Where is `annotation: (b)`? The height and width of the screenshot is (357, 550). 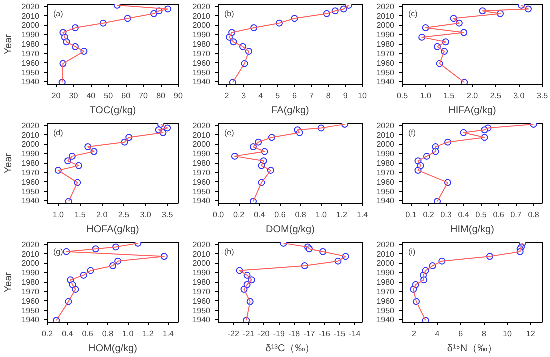 annotation: (b) is located at coordinates (229, 14).